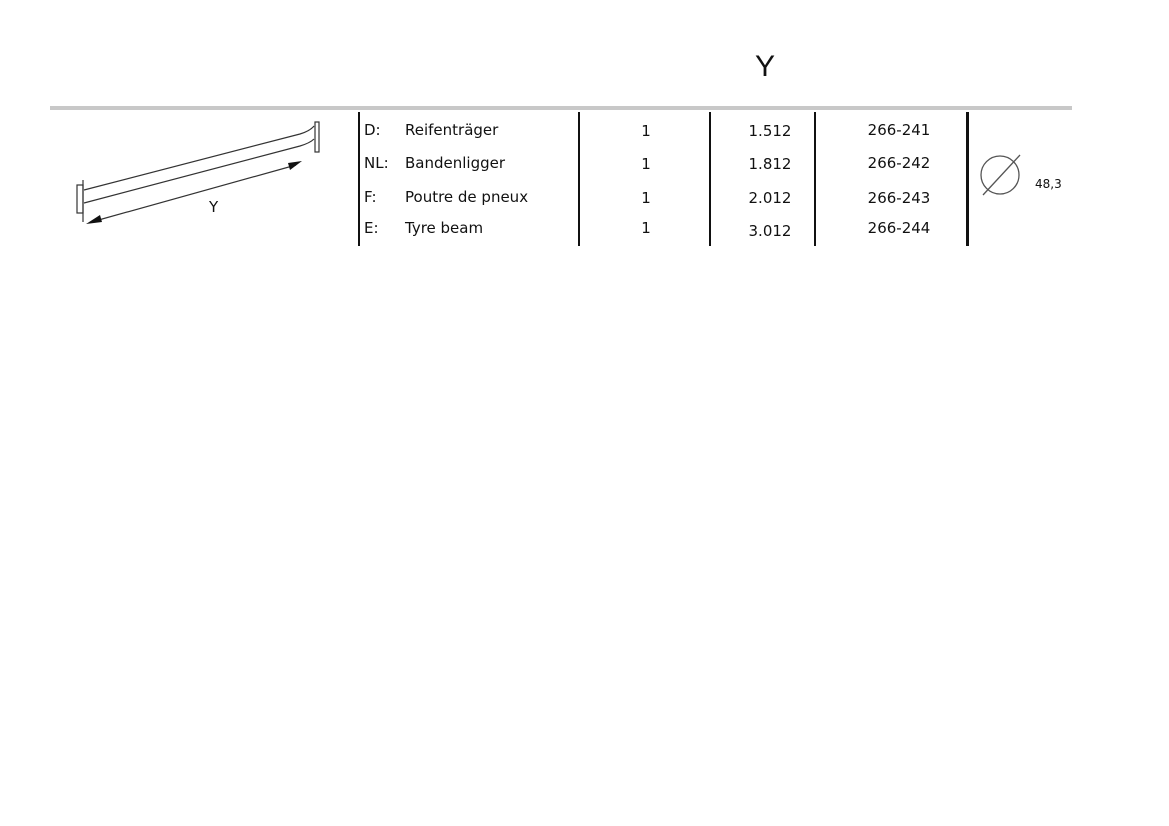  I want to click on dimension-line, so click(195, 193).